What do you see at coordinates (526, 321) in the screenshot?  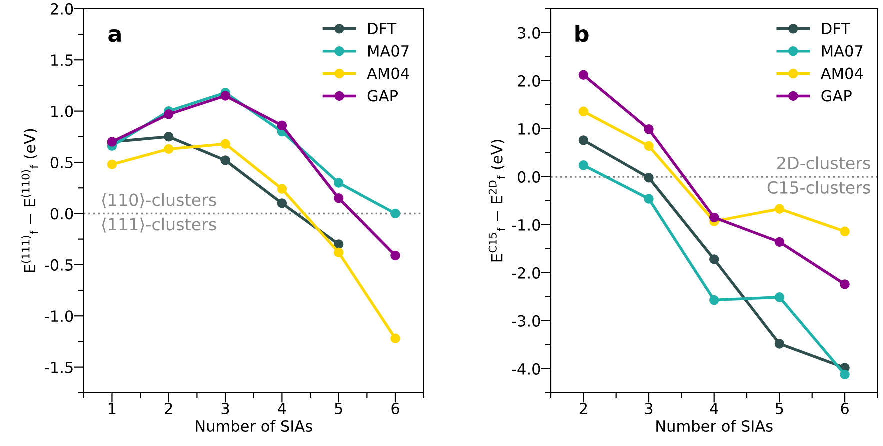 I see `y-tick-label: -3.0` at bounding box center [526, 321].